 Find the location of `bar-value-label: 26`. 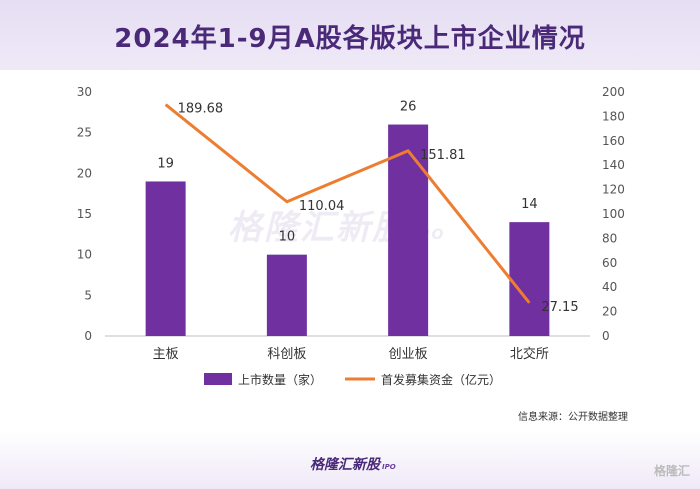

bar-value-label: 26 is located at coordinates (408, 107).